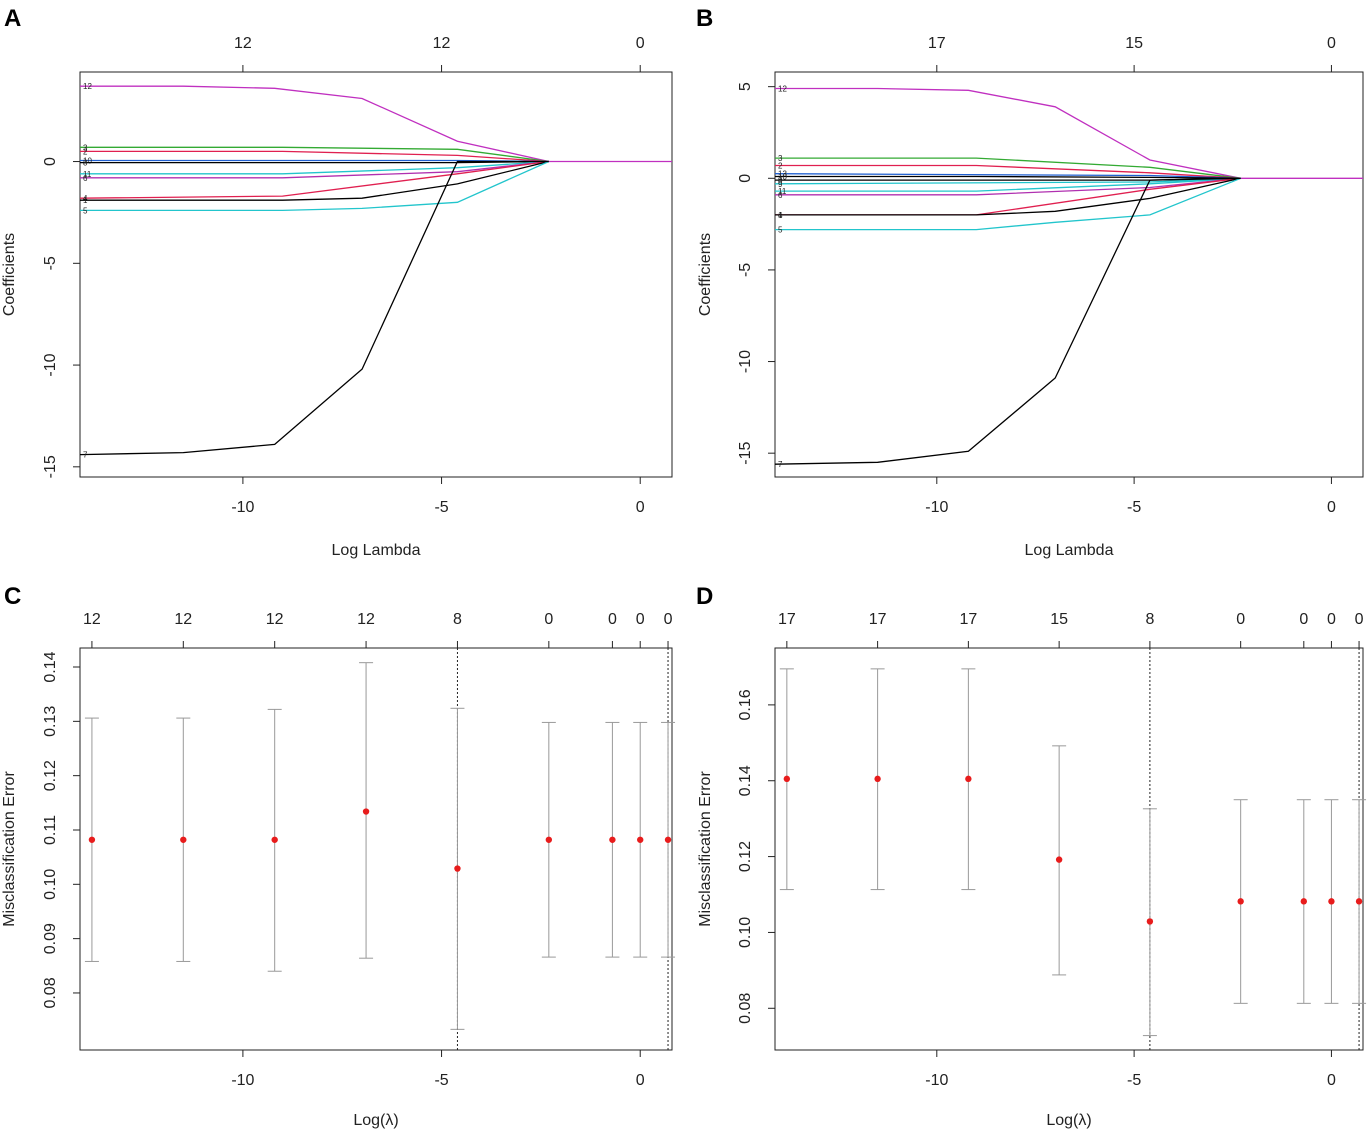 This screenshot has height=1130, width=1370. I want to click on curve-label-13: 13, so click(782, 174).